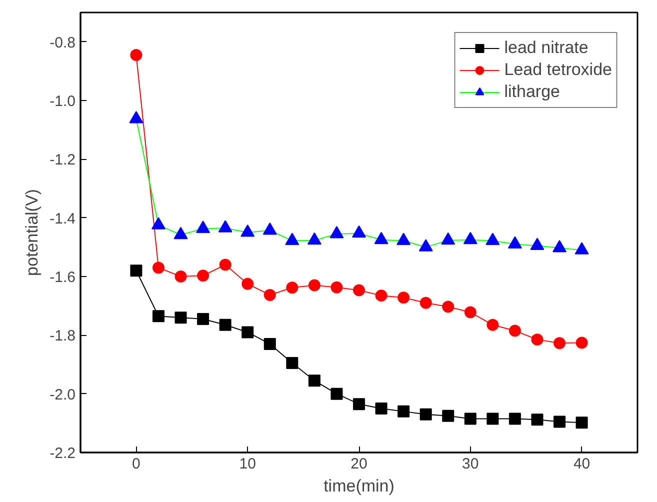 This screenshot has height=502, width=657. Describe the element at coordinates (532, 92) in the screenshot. I see `legend-label: litharge` at that location.